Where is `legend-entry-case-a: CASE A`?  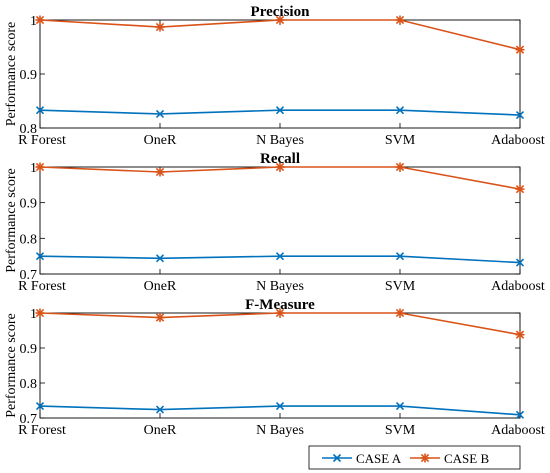 legend-entry-case-a: CASE A is located at coordinates (362, 458).